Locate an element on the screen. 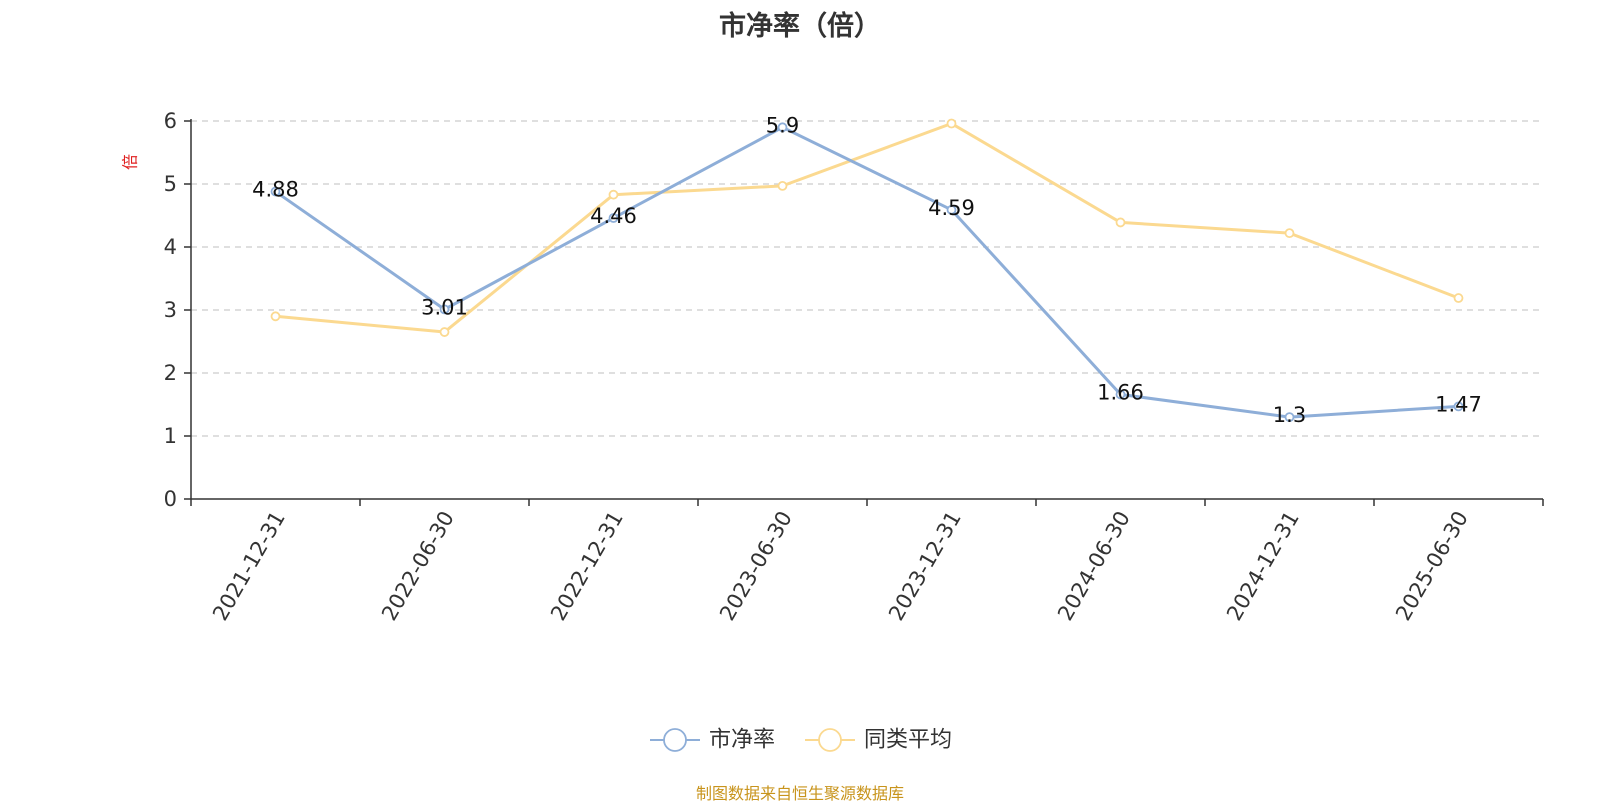 The image size is (1600, 804). y-tick-label: 2 is located at coordinates (170, 373).